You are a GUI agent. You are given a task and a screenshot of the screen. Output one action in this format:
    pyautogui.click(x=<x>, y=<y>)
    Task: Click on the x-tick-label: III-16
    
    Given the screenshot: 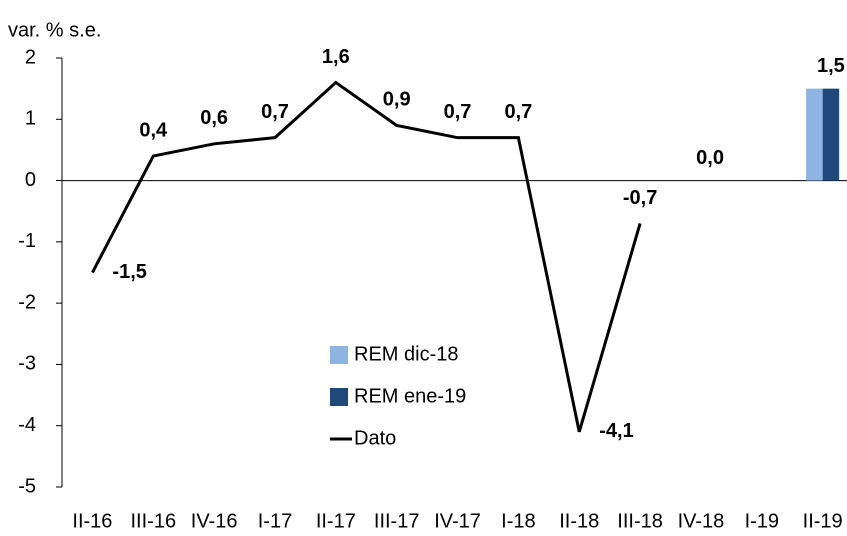 What is the action you would take?
    pyautogui.click(x=153, y=521)
    